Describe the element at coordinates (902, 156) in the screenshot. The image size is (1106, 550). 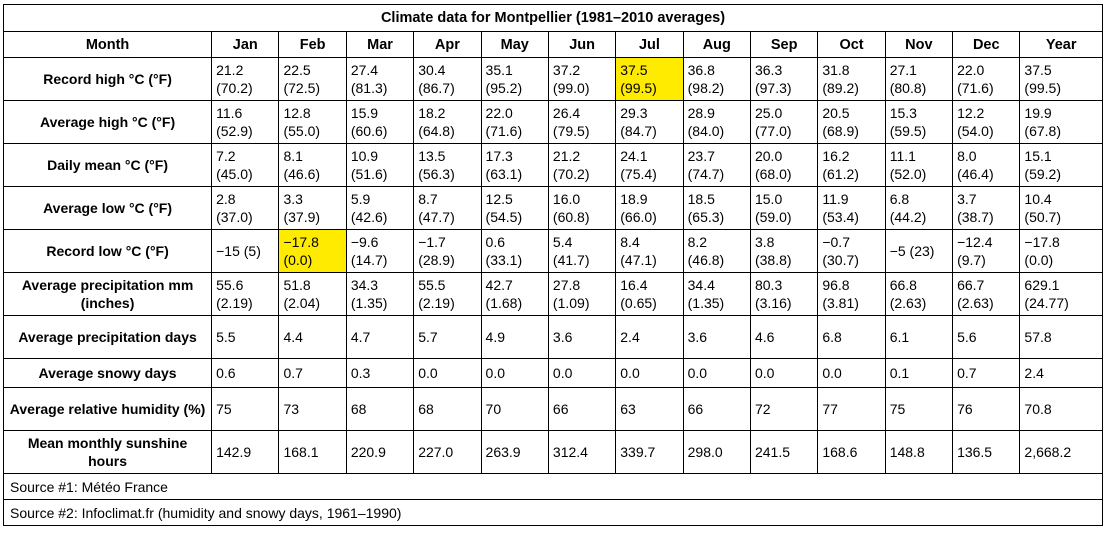
I see `cell-value: 11.1` at that location.